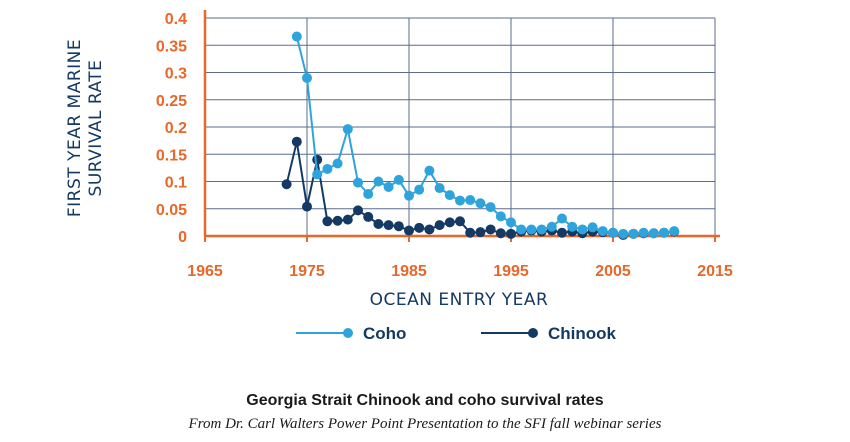  I want to click on legend-item-chinook: Chinook, so click(549, 333).